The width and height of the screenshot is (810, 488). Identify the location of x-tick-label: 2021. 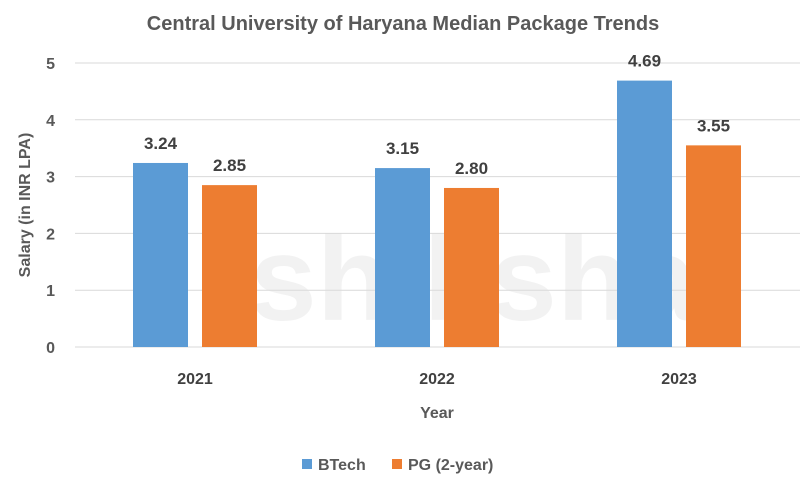
(195, 379).